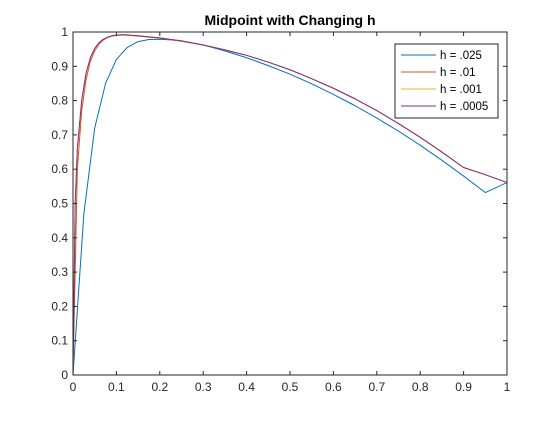 The width and height of the screenshot is (560, 425). Describe the element at coordinates (507, 387) in the screenshot. I see `x-tick-label: 1` at that location.